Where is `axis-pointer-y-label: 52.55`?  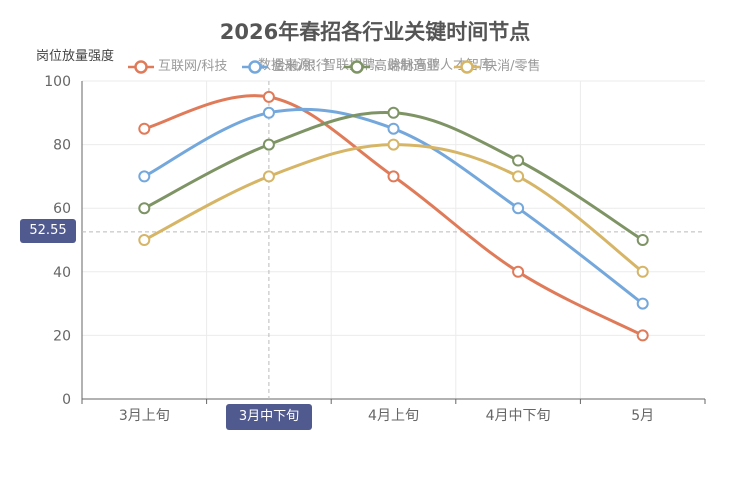
axis-pointer-y-label: 52.55 is located at coordinates (48, 231).